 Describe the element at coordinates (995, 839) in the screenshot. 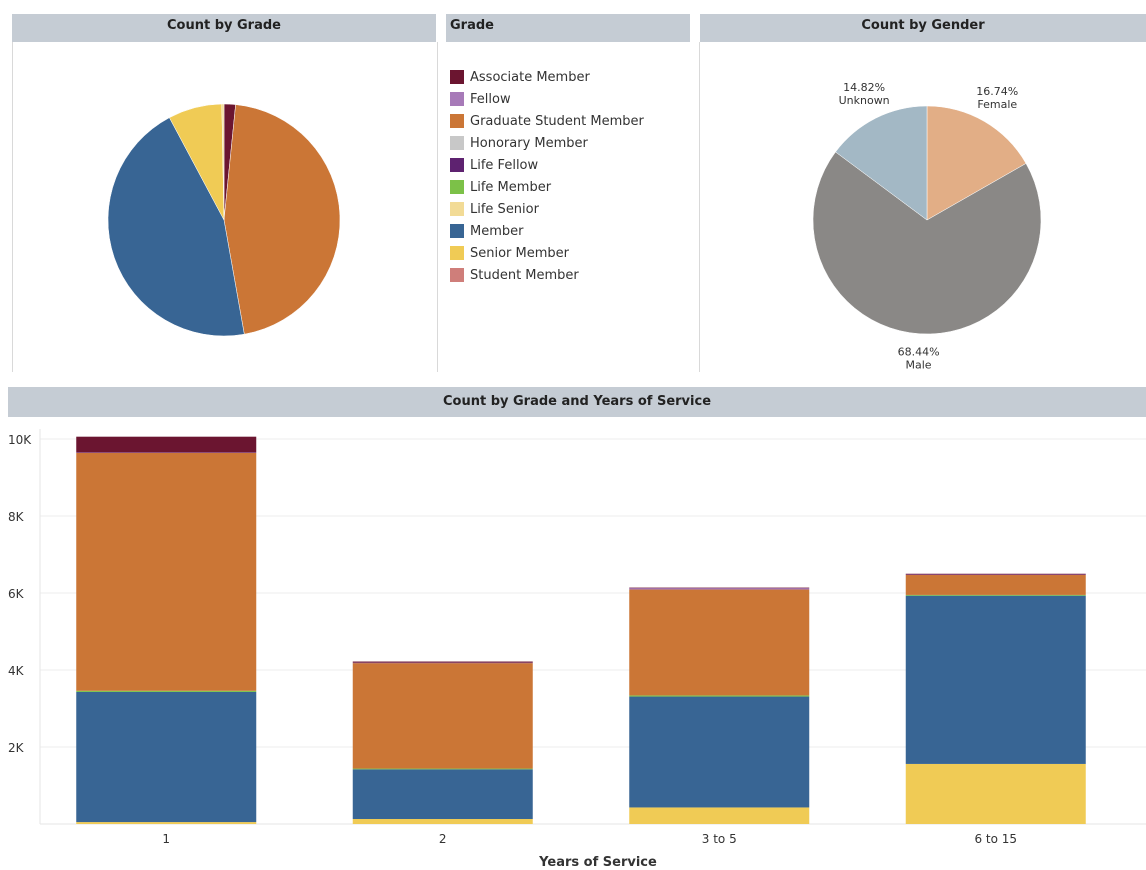

I see `x-tick-label: 6 to 15` at that location.